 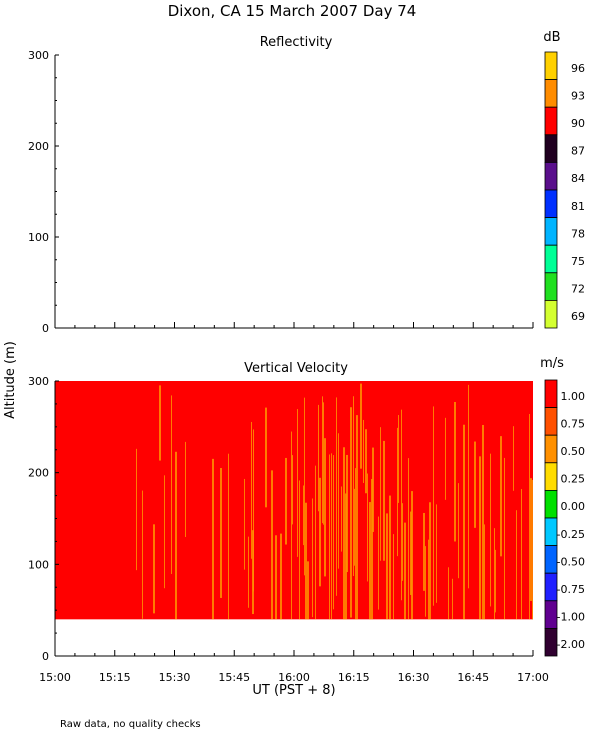 I want to click on colorbar-label: 0.00, so click(x=573, y=506).